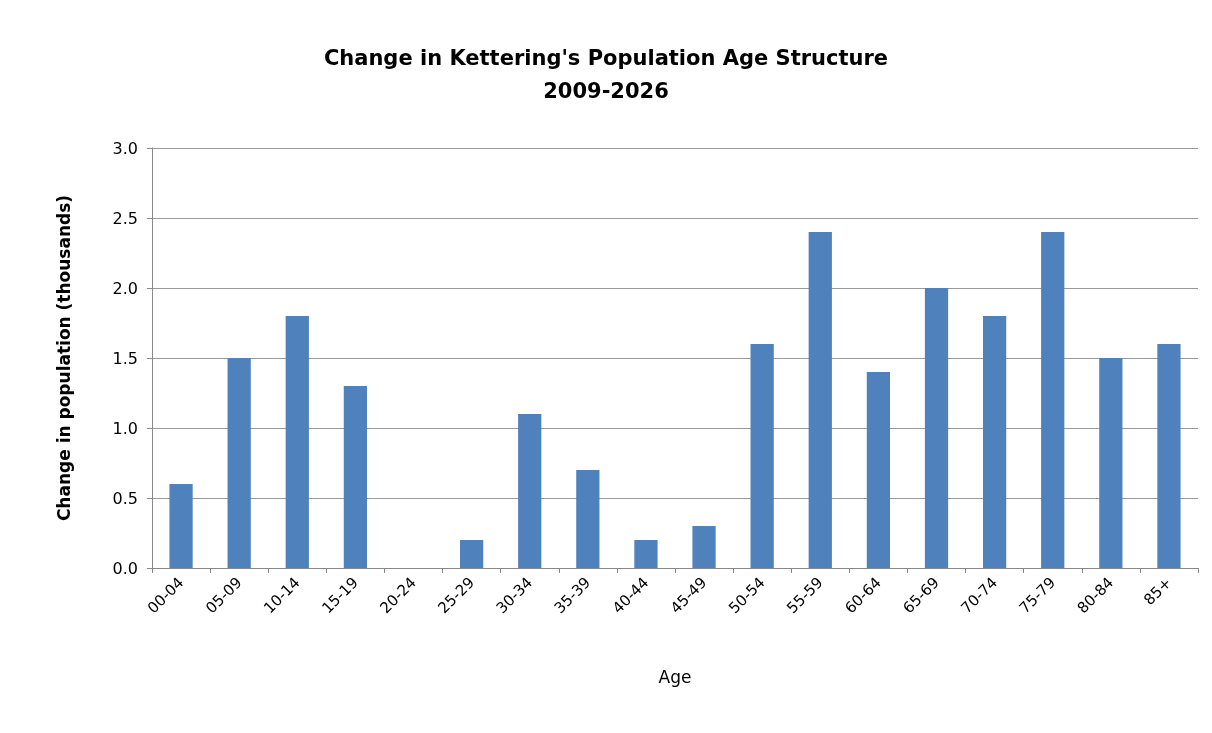 This screenshot has width=1212, height=733. Describe the element at coordinates (606, 90) in the screenshot. I see `chart-subtitle: 2009-2026` at that location.